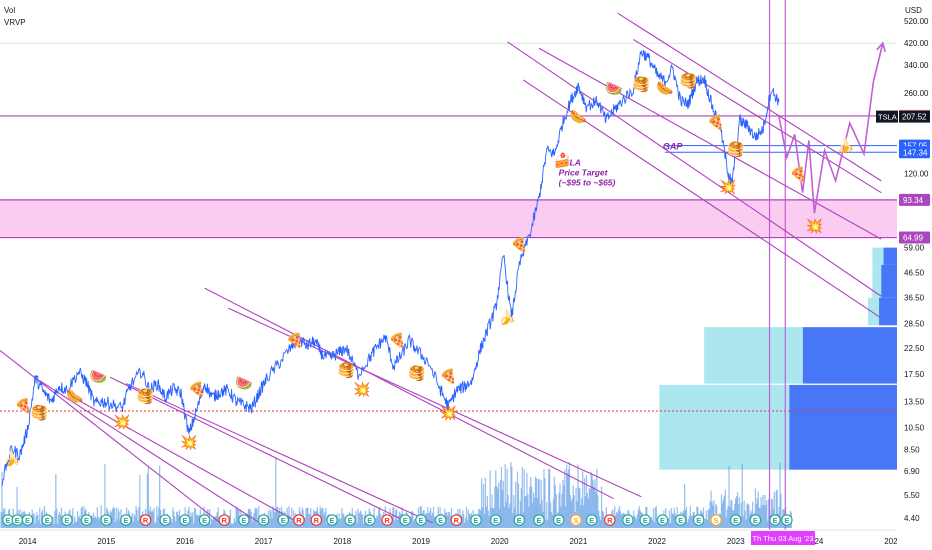  What do you see at coordinates (15, 22) in the screenshot?
I see `indicator-vrvp: VRVP` at bounding box center [15, 22].